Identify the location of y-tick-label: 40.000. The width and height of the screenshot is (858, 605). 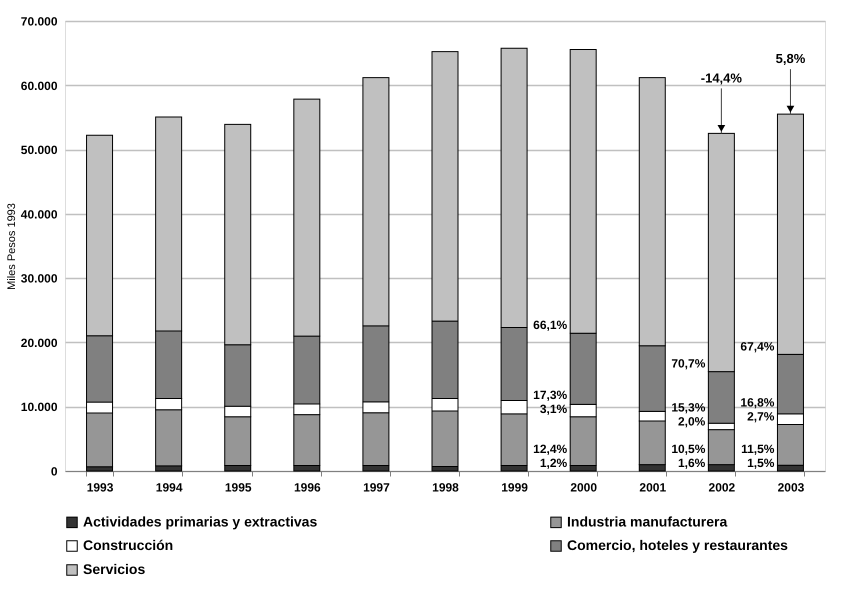
(39, 214).